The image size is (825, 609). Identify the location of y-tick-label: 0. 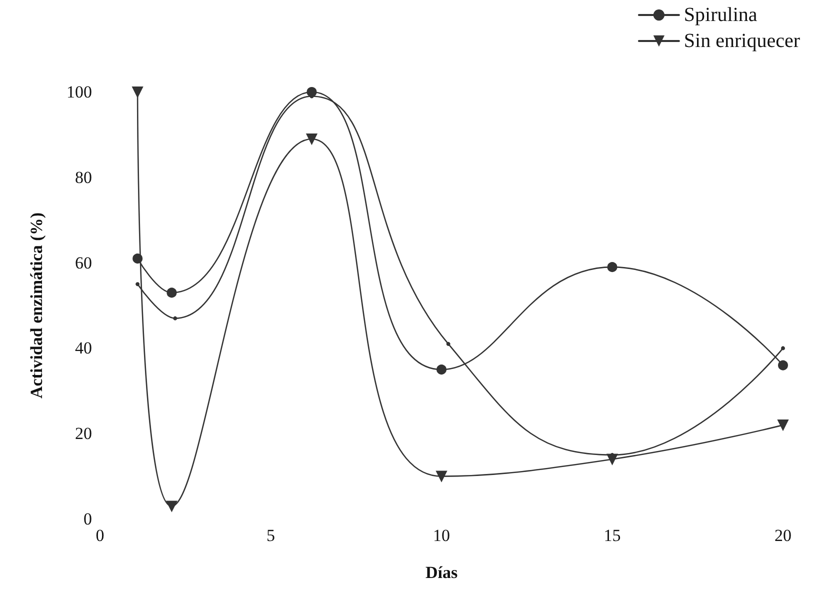
(88, 519).